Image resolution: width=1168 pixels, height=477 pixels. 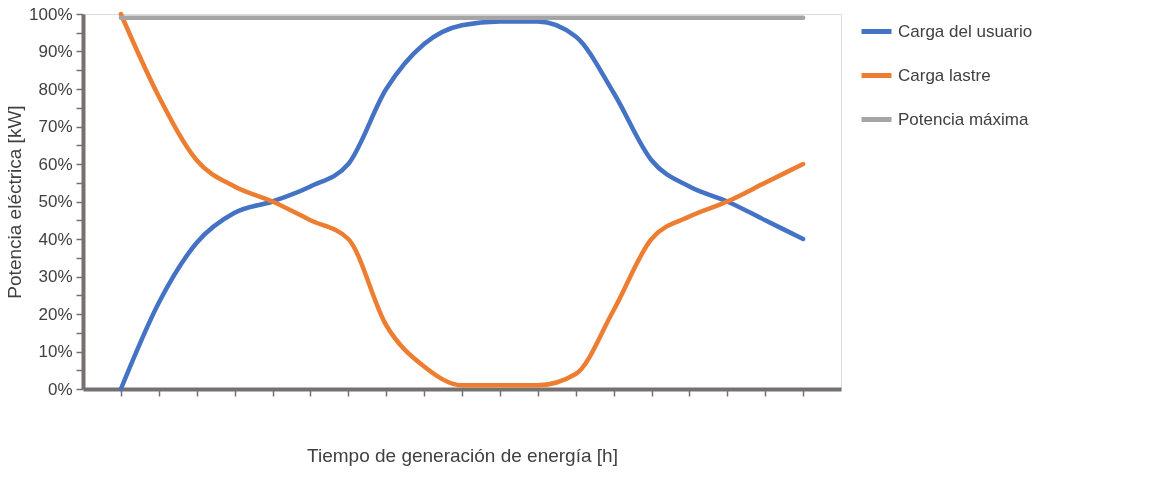 What do you see at coordinates (60, 389) in the screenshot?
I see `y-tick-label: 0%` at bounding box center [60, 389].